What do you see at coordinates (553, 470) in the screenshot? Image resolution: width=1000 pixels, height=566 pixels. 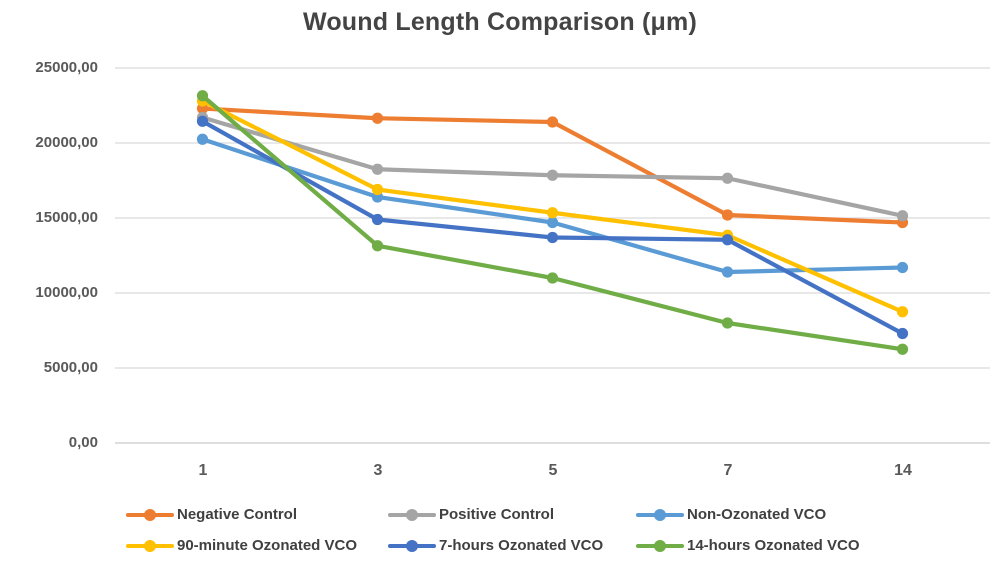 I see `x-tick-label: 5` at bounding box center [553, 470].